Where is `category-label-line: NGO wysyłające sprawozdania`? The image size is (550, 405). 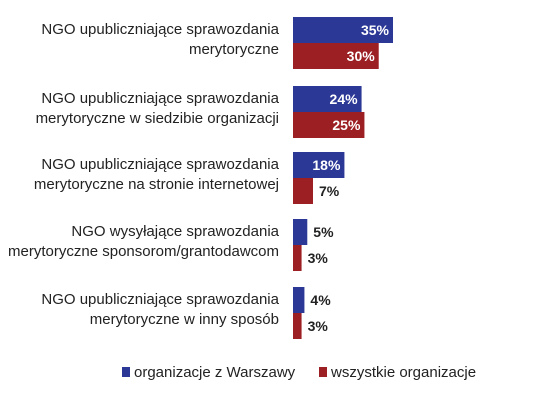
category-label-line: NGO wysyłające sprawozdania is located at coordinates (175, 231).